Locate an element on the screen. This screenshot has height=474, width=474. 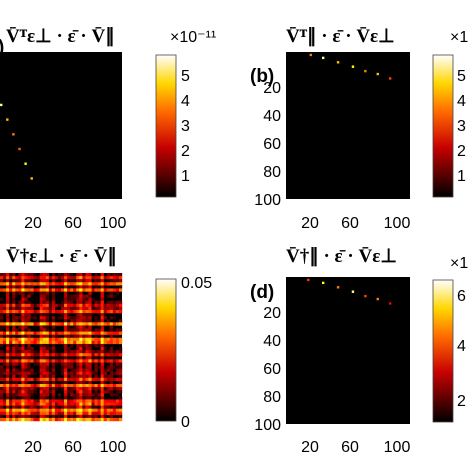
panel-c-colorbar is located at coordinates (166, 350).